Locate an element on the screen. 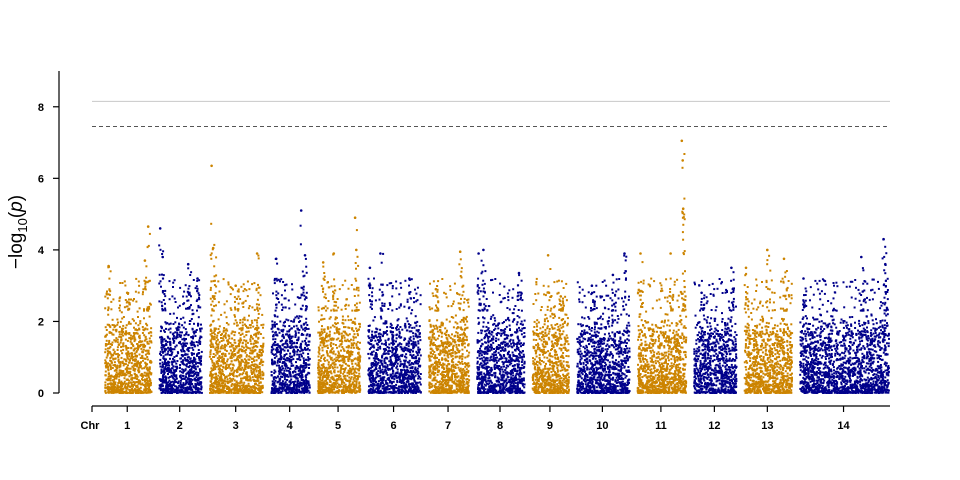 The width and height of the screenshot is (960, 480). peak-point is located at coordinates (257, 253).